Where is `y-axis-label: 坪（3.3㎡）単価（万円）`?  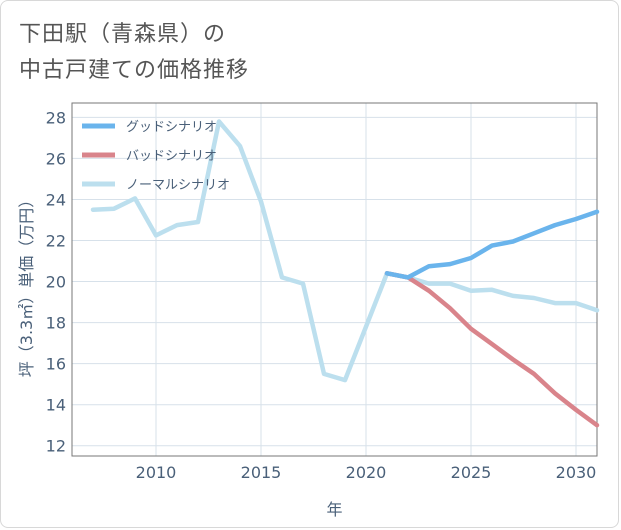 y-axis-label: 坪（3.3㎡）単価（万円） is located at coordinates (26, 284).